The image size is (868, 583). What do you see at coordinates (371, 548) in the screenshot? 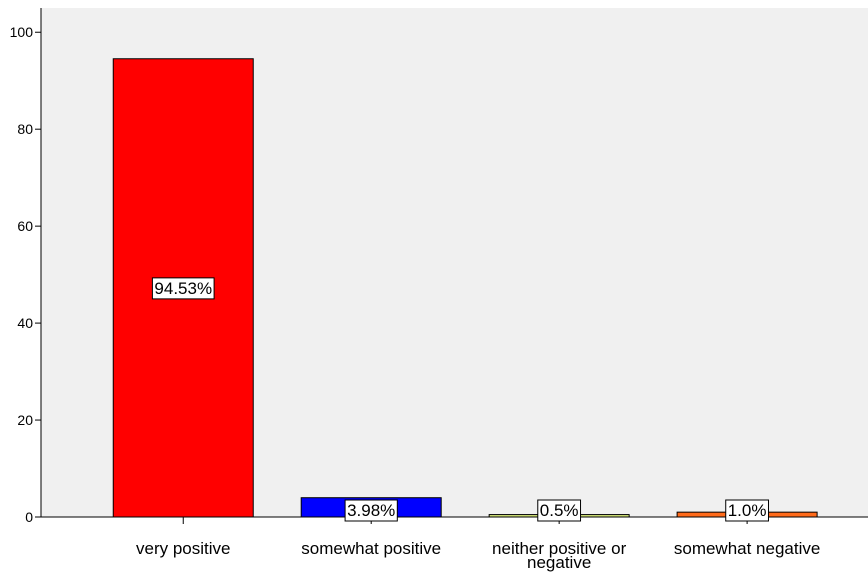
I see `category-label: somewhat positive` at bounding box center [371, 548].